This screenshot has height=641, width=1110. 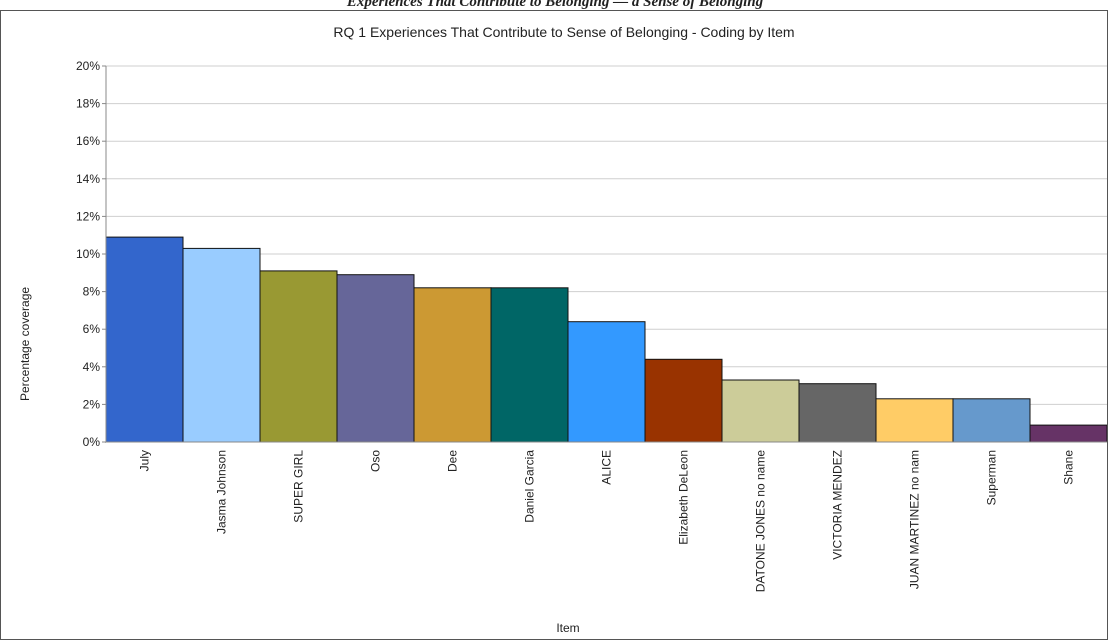 What do you see at coordinates (761, 521) in the screenshot?
I see `x-tick-label: DATONE JONES no name` at bounding box center [761, 521].